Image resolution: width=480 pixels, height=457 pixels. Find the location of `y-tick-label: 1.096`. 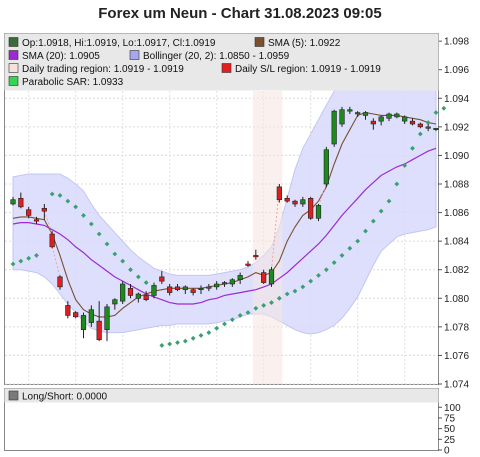

y-tick-label: 1.096 is located at coordinates (456, 70).